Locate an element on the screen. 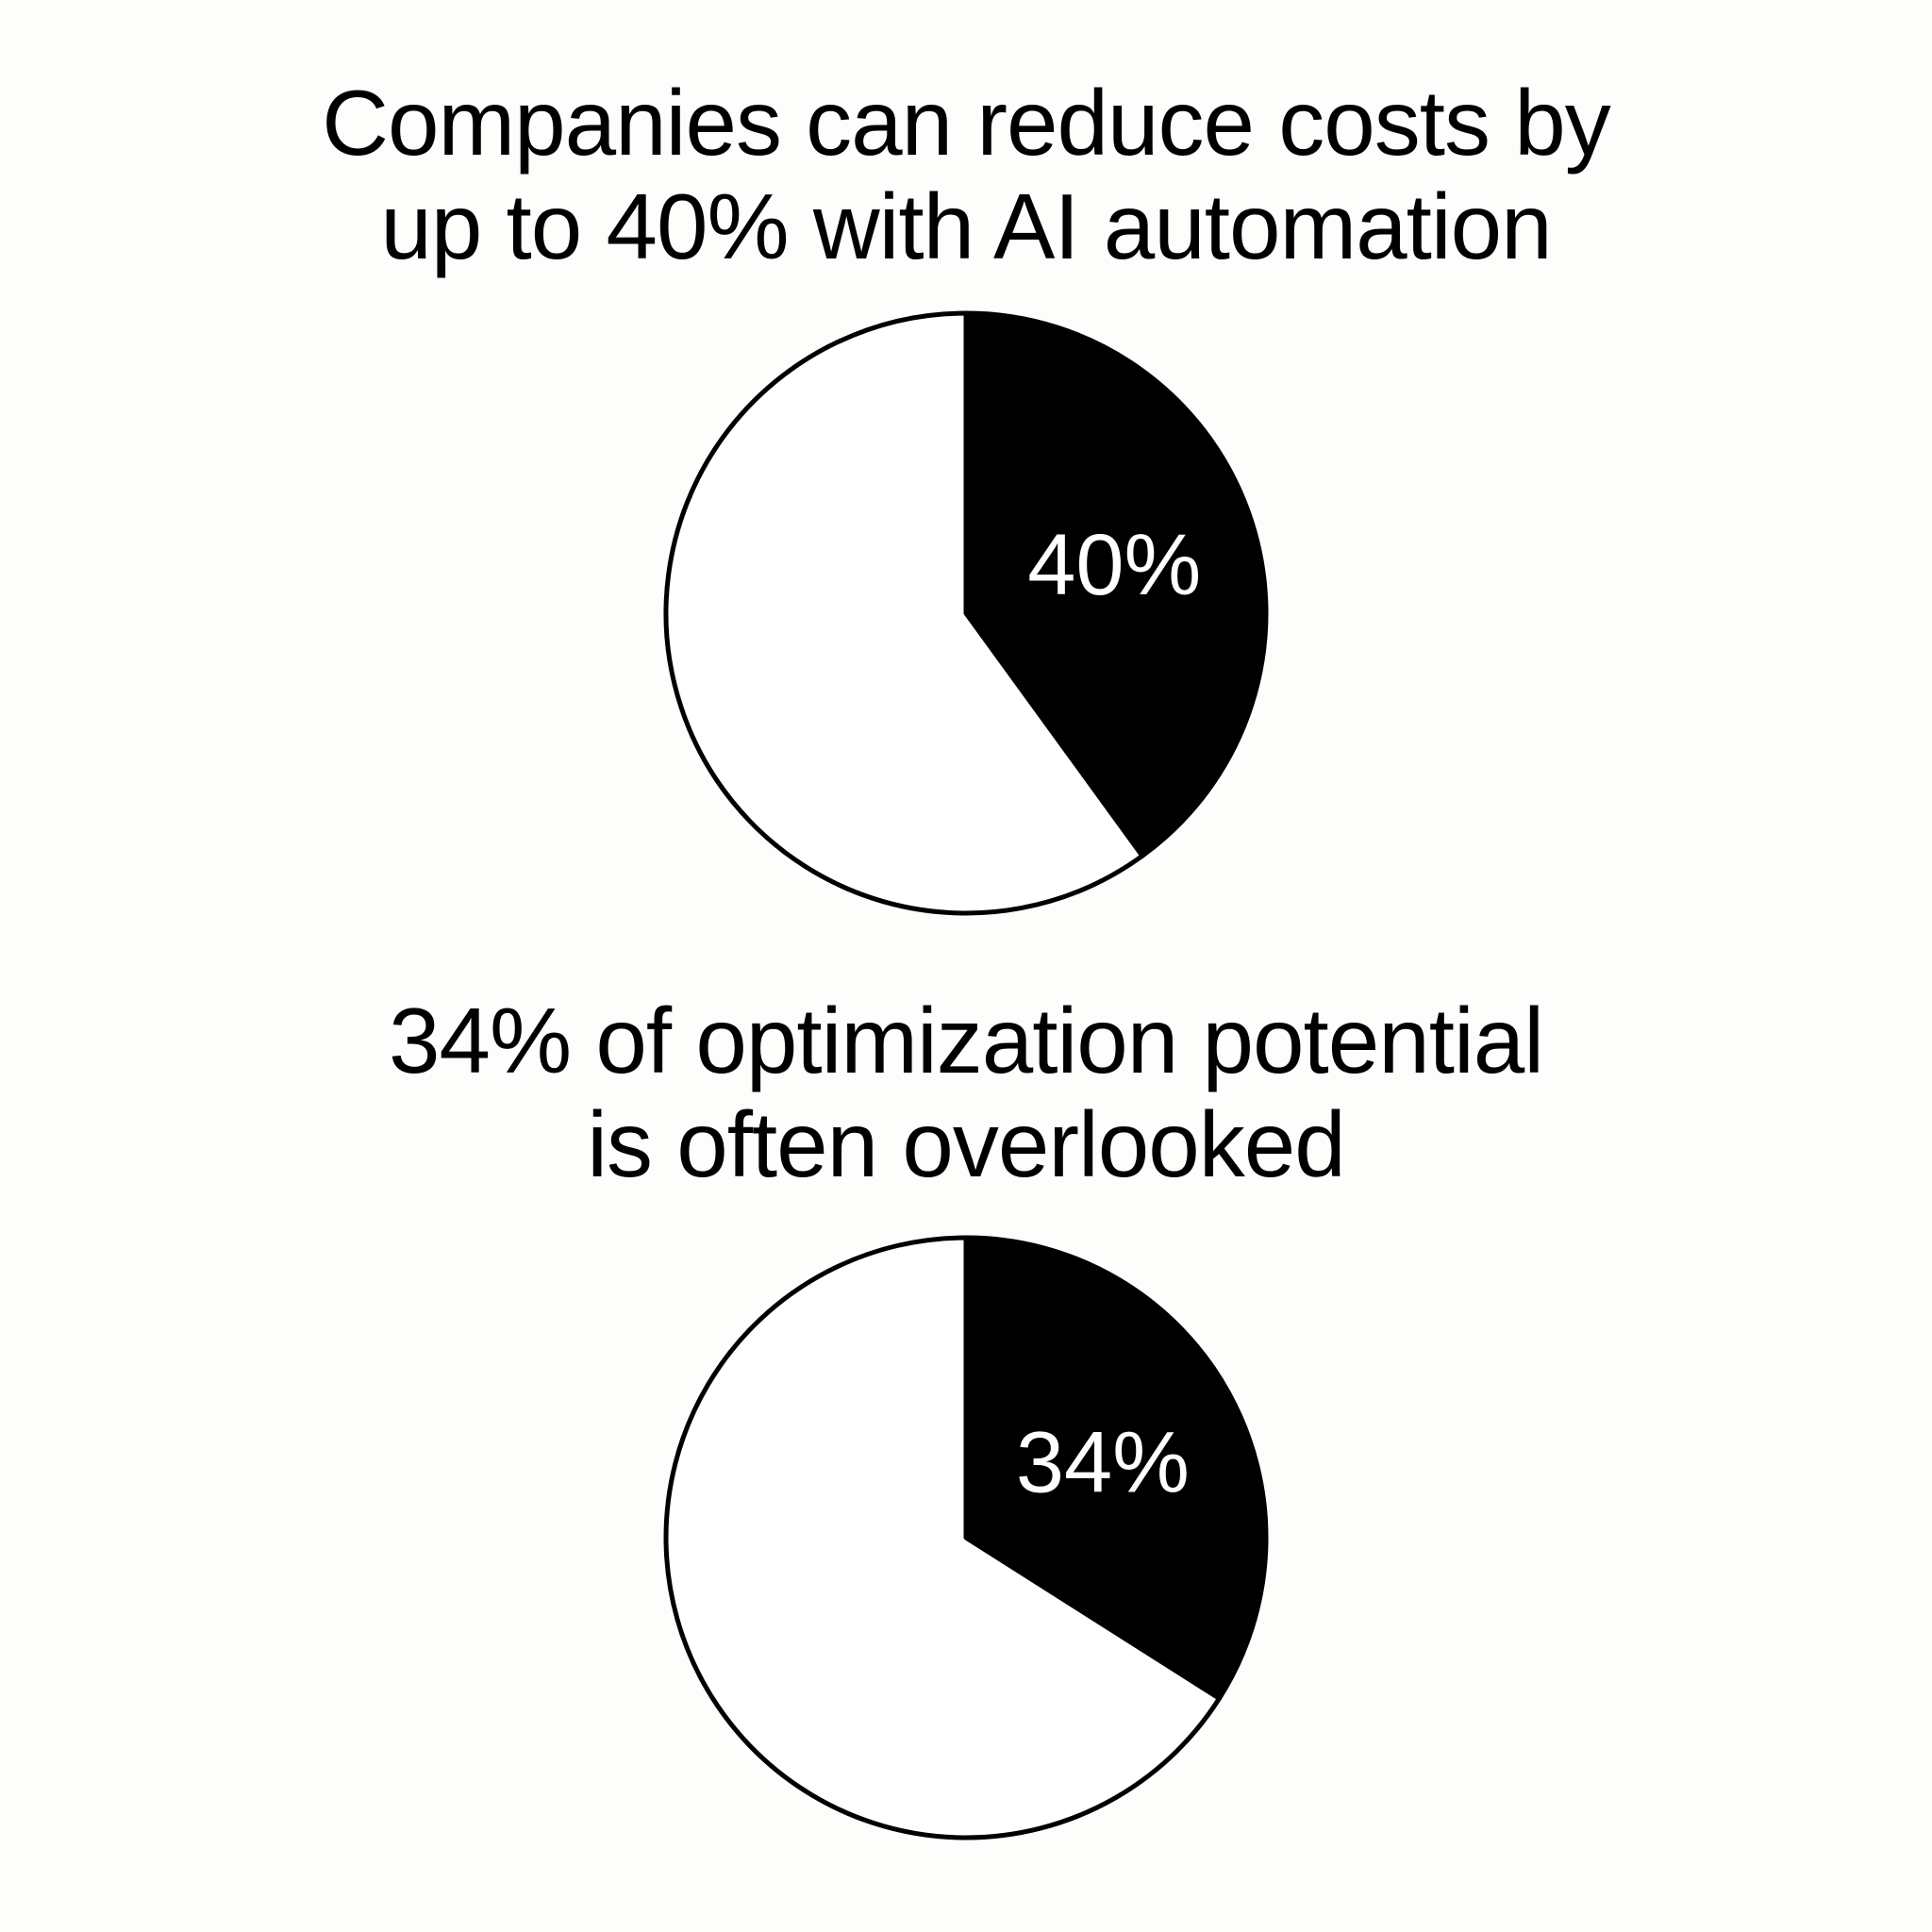  chart-1-title-line-1: Companies can reduce costs by is located at coordinates (967, 123).